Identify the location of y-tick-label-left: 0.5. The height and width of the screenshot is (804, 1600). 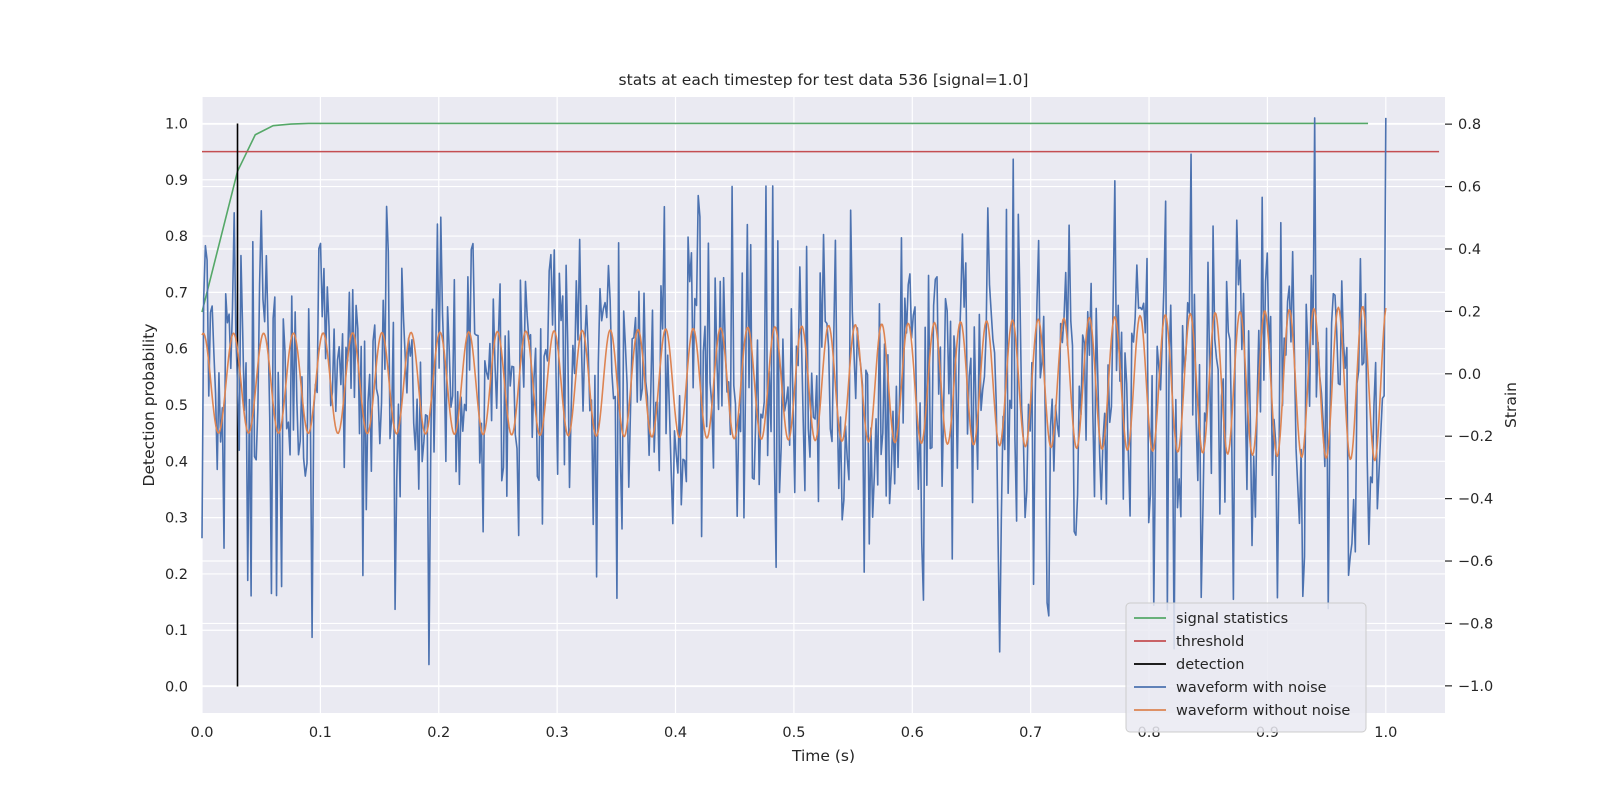
(176, 406).